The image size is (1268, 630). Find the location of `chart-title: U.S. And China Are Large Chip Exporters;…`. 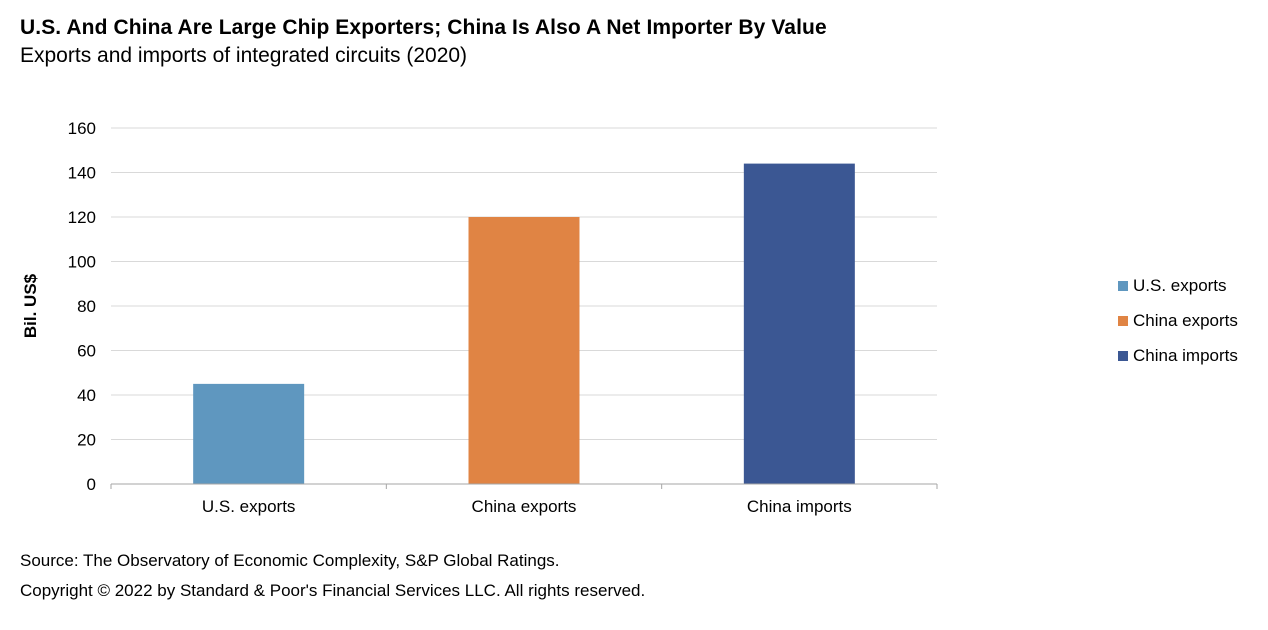

chart-title: U.S. And China Are Large Chip Exporters;… is located at coordinates (423, 27).